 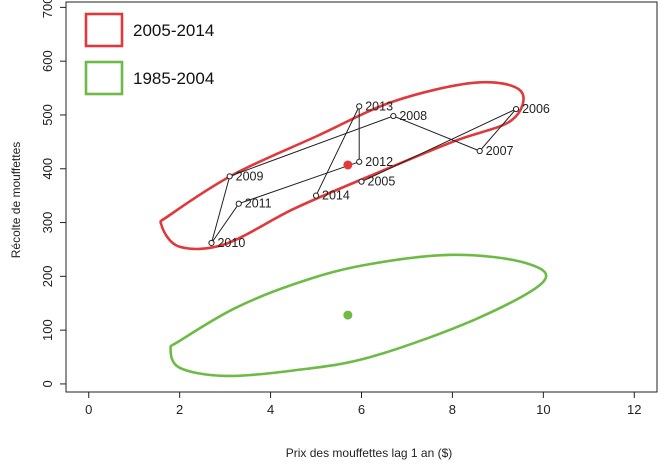 I want to click on point-2005, so click(x=361, y=181).